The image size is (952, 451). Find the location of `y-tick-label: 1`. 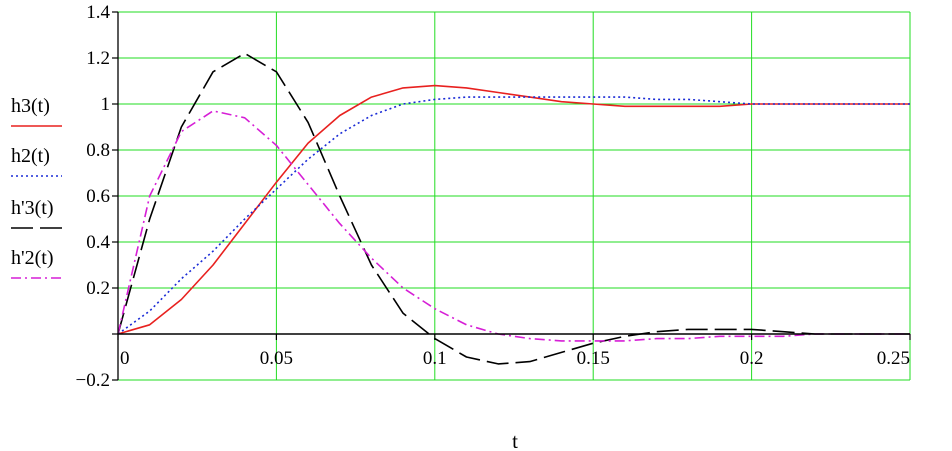

y-tick-label: 1 is located at coordinates (106, 104).